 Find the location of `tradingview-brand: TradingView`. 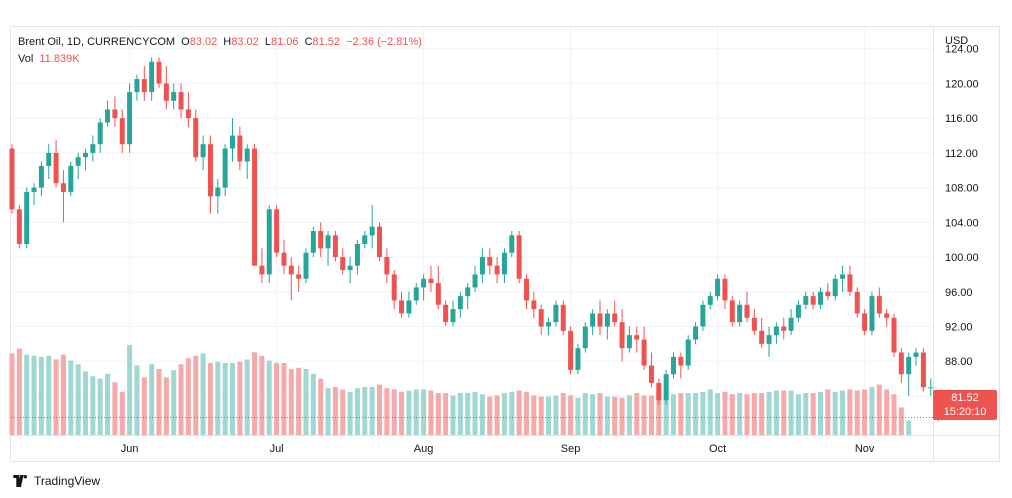

tradingview-brand: TradingView is located at coordinates (56, 481).